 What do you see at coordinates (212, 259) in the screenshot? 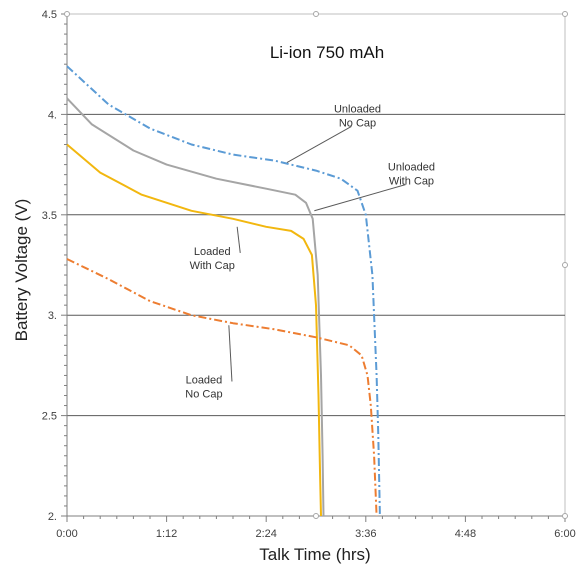
I see `annotation-label: Loaded With Cap` at bounding box center [212, 259].